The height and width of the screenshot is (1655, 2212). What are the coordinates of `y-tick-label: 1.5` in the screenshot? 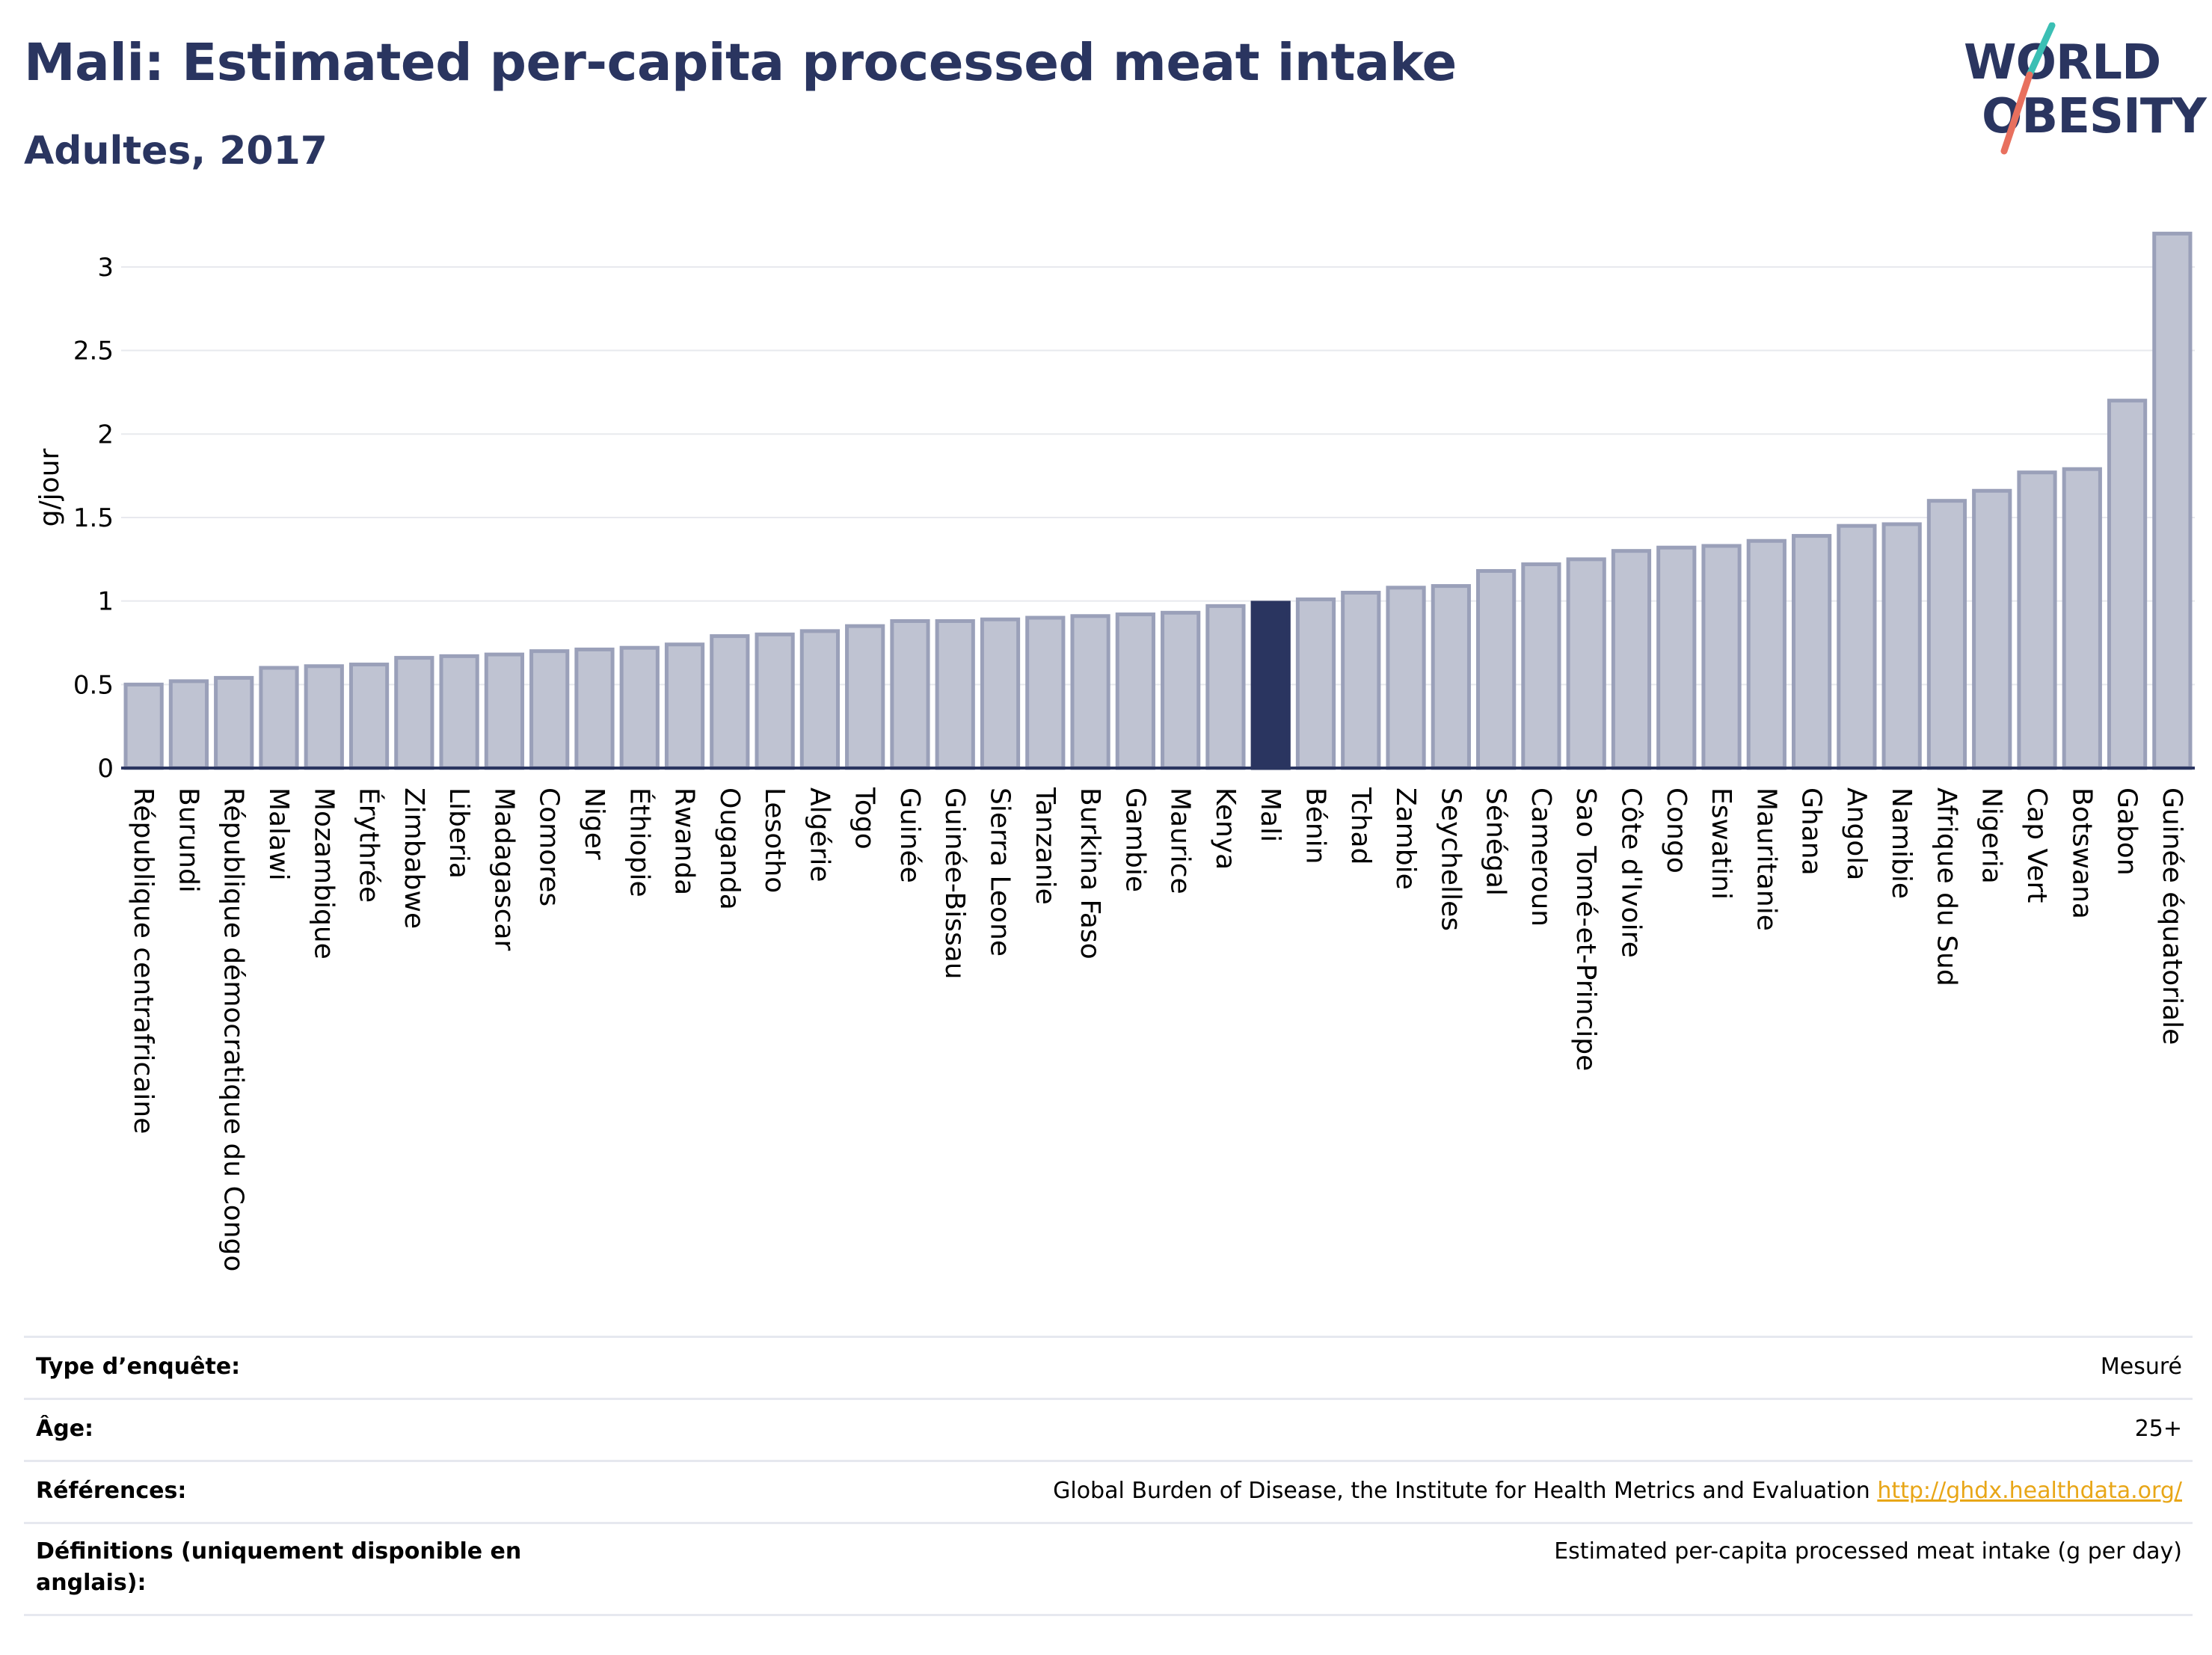 It's located at (93, 518).